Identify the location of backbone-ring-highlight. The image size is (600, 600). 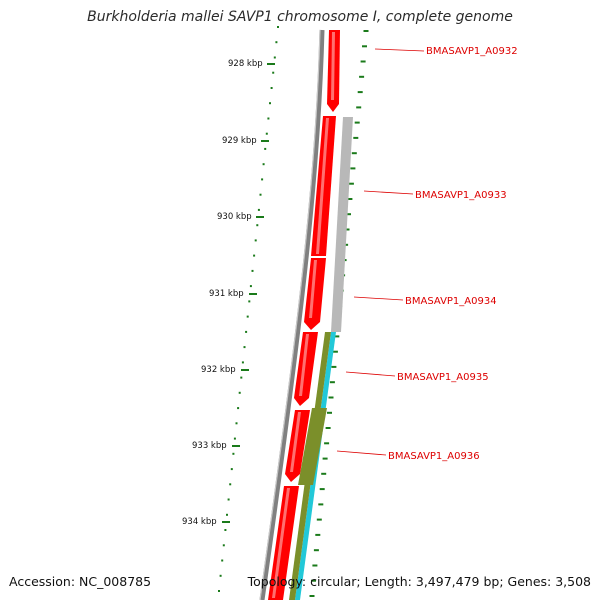
(290, 314).